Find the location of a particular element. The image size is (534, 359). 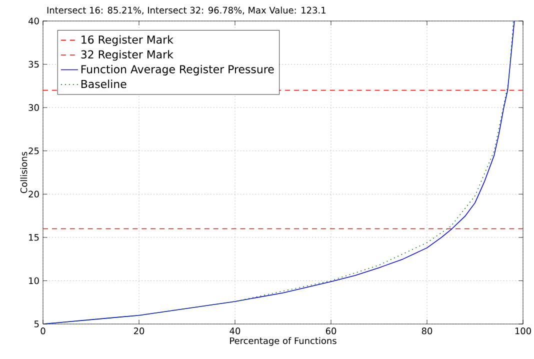

y-tick-label: 30 is located at coordinates (33, 107).